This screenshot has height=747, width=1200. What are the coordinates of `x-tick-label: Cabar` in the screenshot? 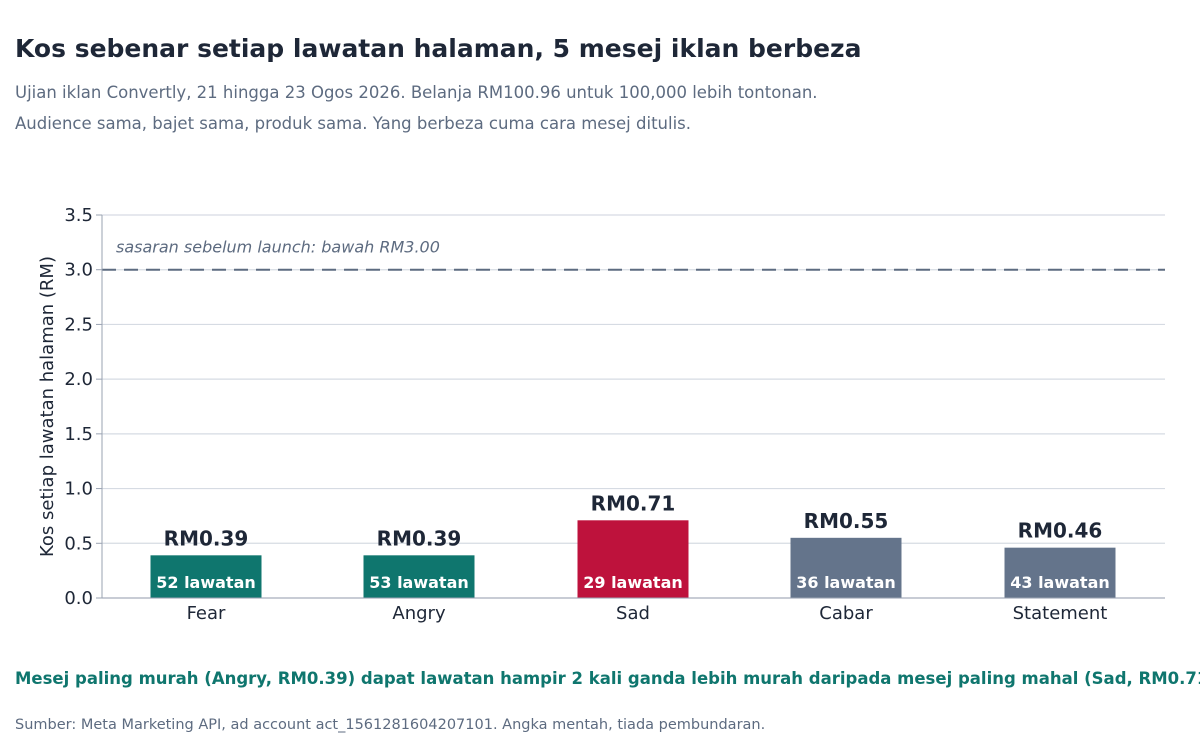 It's located at (846, 613).